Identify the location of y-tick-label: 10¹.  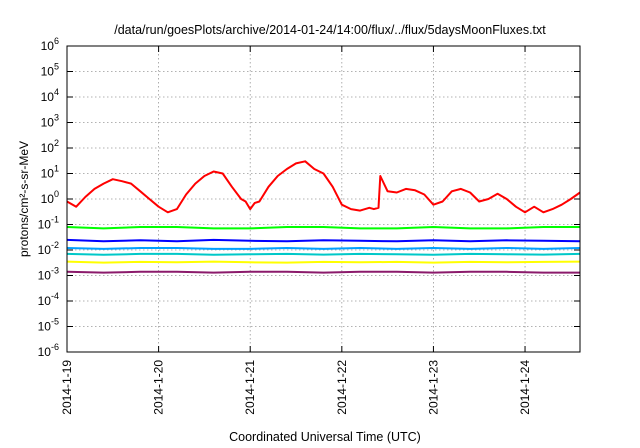
(50, 172).